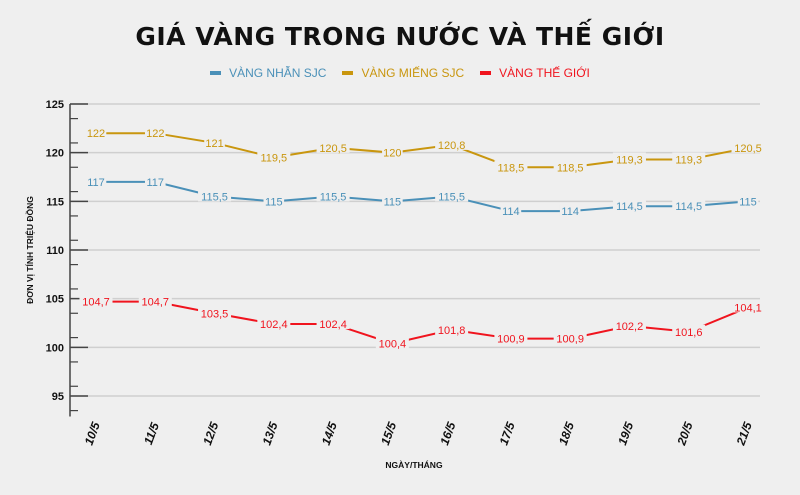 The image size is (800, 495). Describe the element at coordinates (625, 433) in the screenshot. I see `x-tick-label: 19/5` at that location.